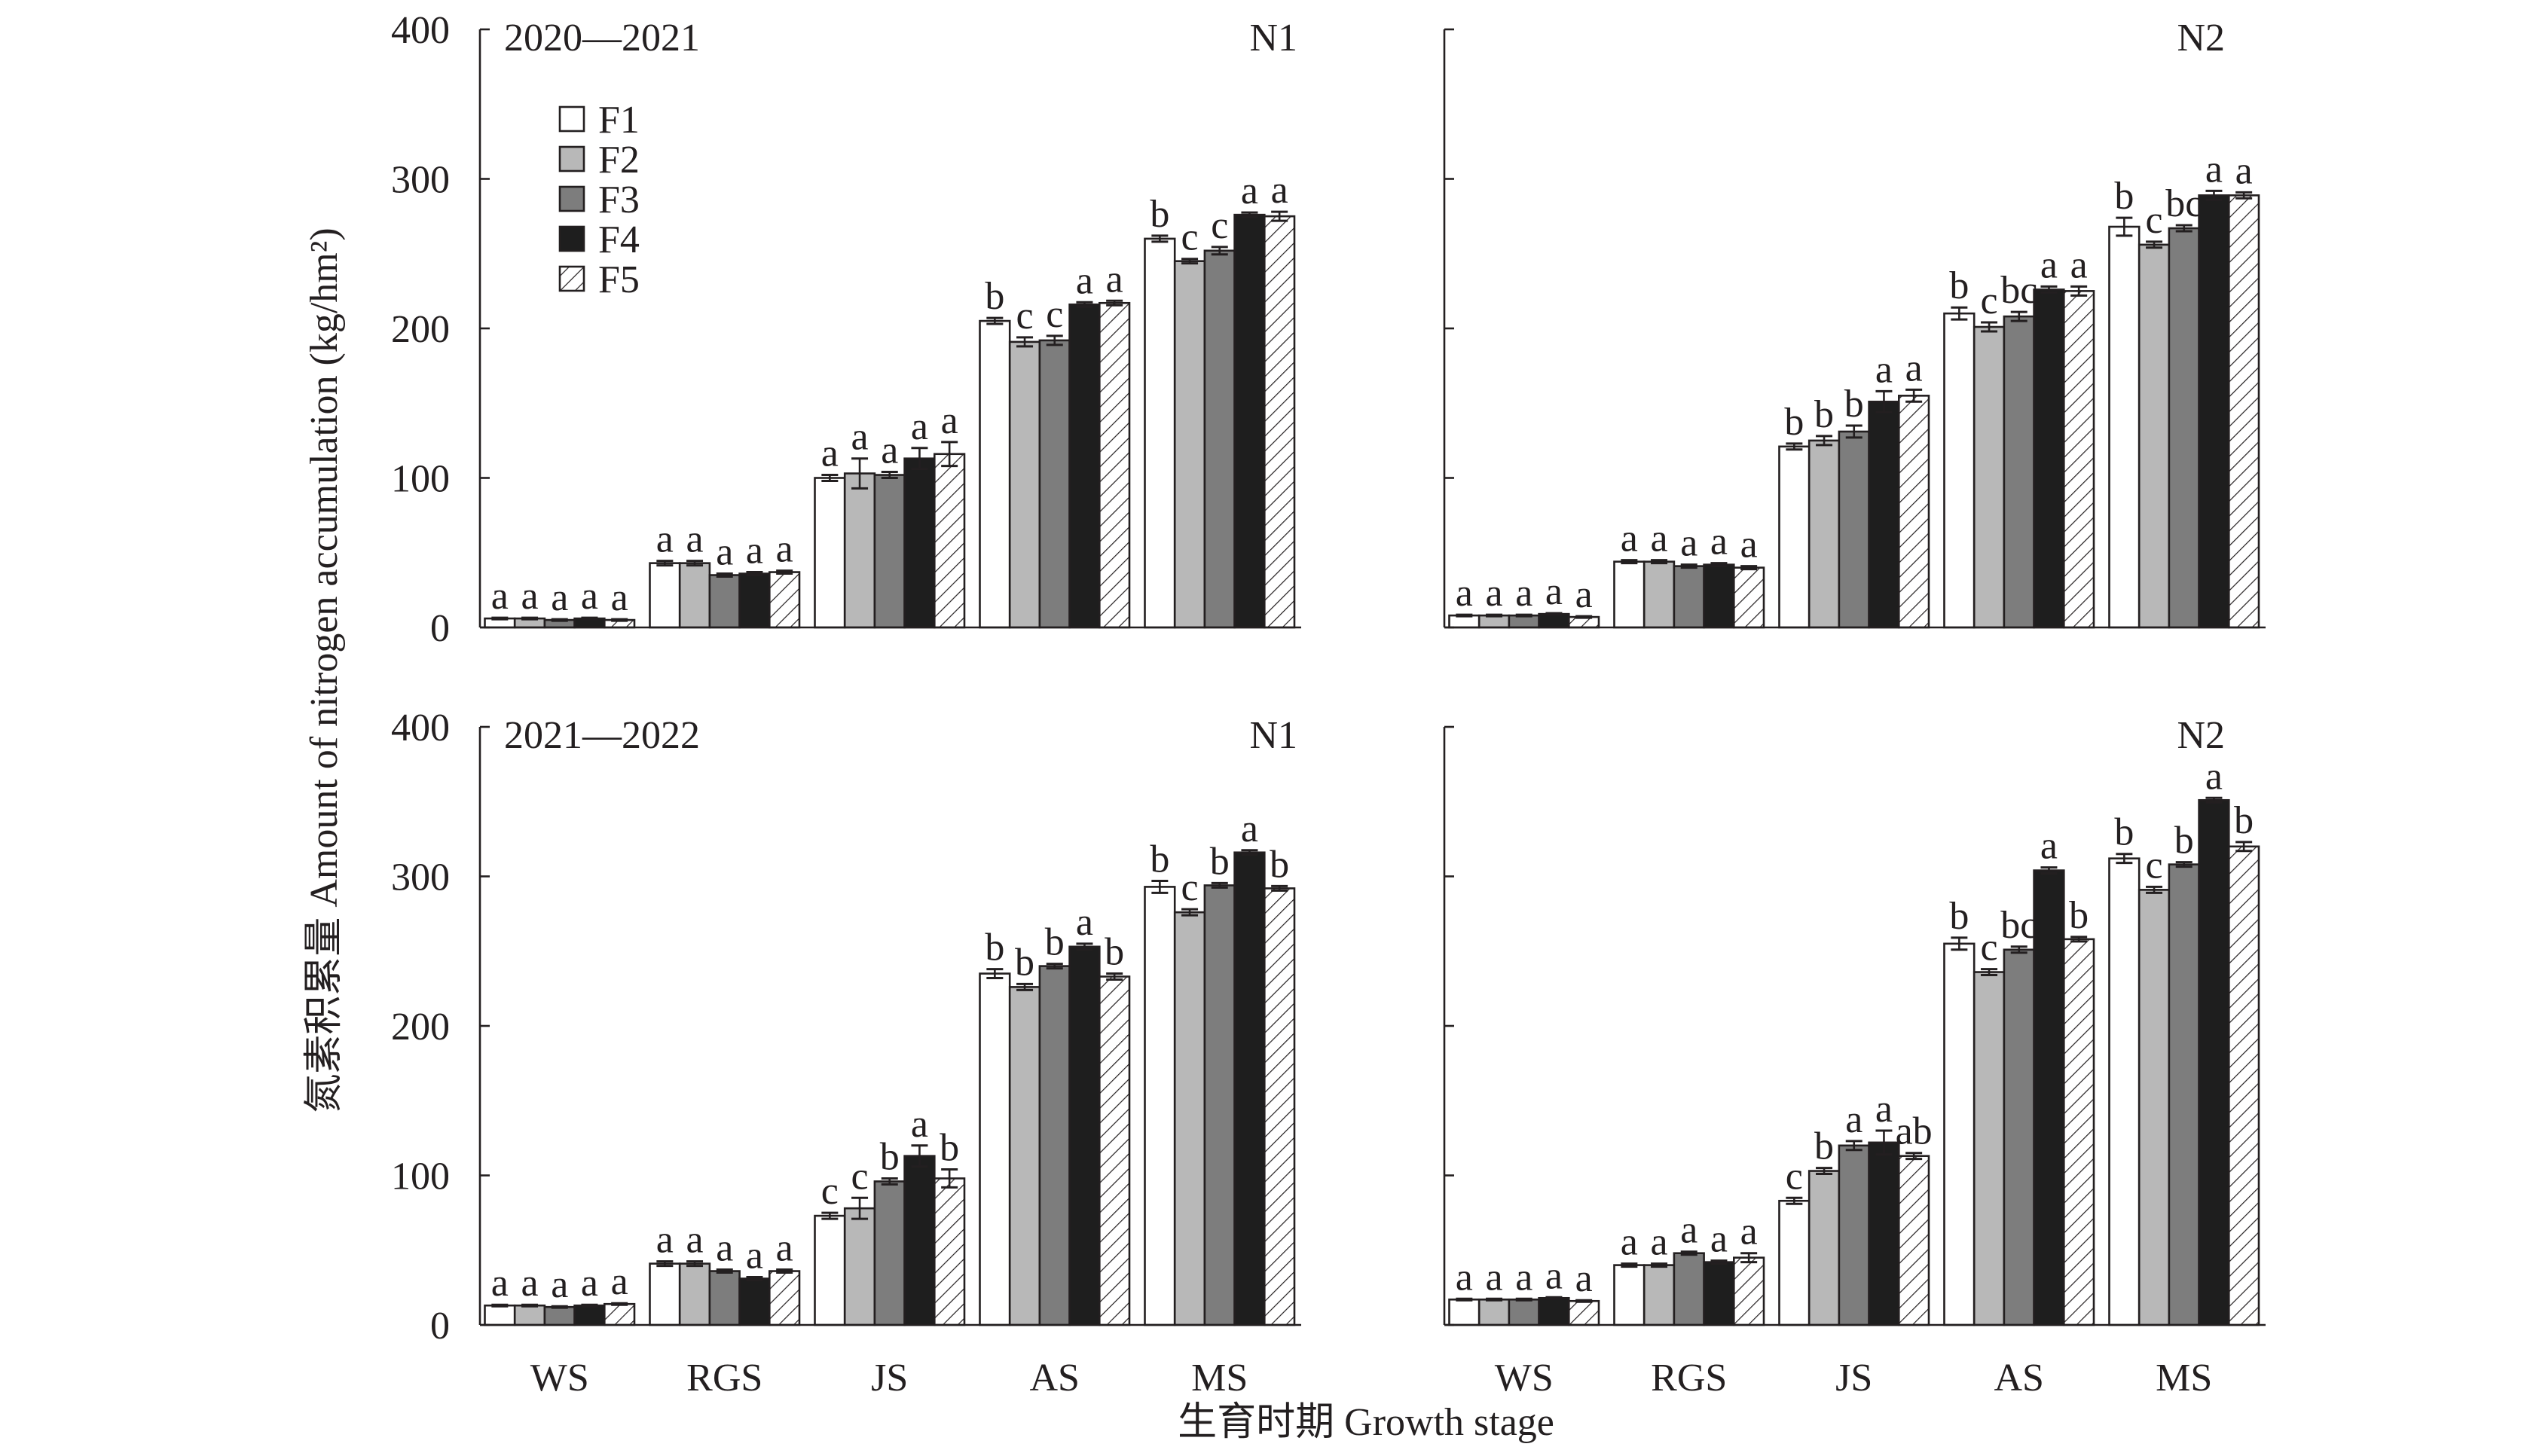  Describe the element at coordinates (1190, 912) in the screenshot. I see `error-bar-F2-MS` at that location.